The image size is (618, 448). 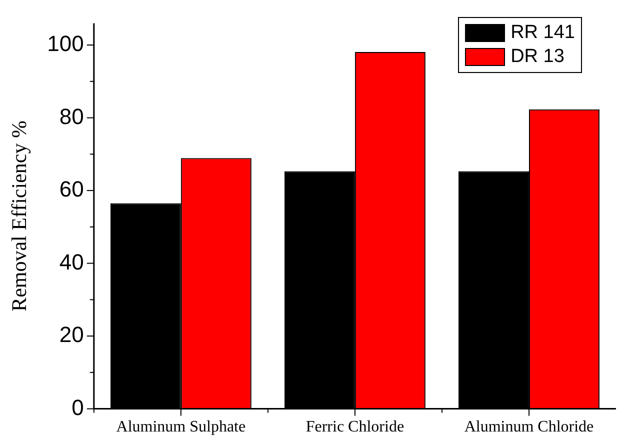 I want to click on y-tick-label: 0, so click(x=78, y=407).